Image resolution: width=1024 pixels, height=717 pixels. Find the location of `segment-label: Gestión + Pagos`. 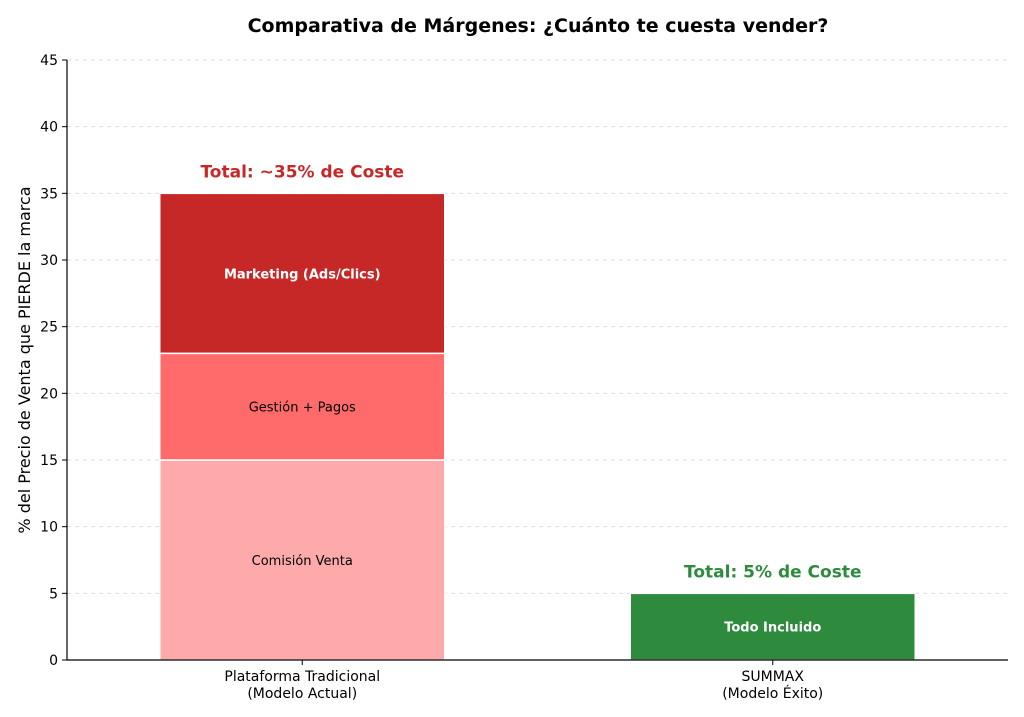

segment-label: Gestión + Pagos is located at coordinates (302, 408).